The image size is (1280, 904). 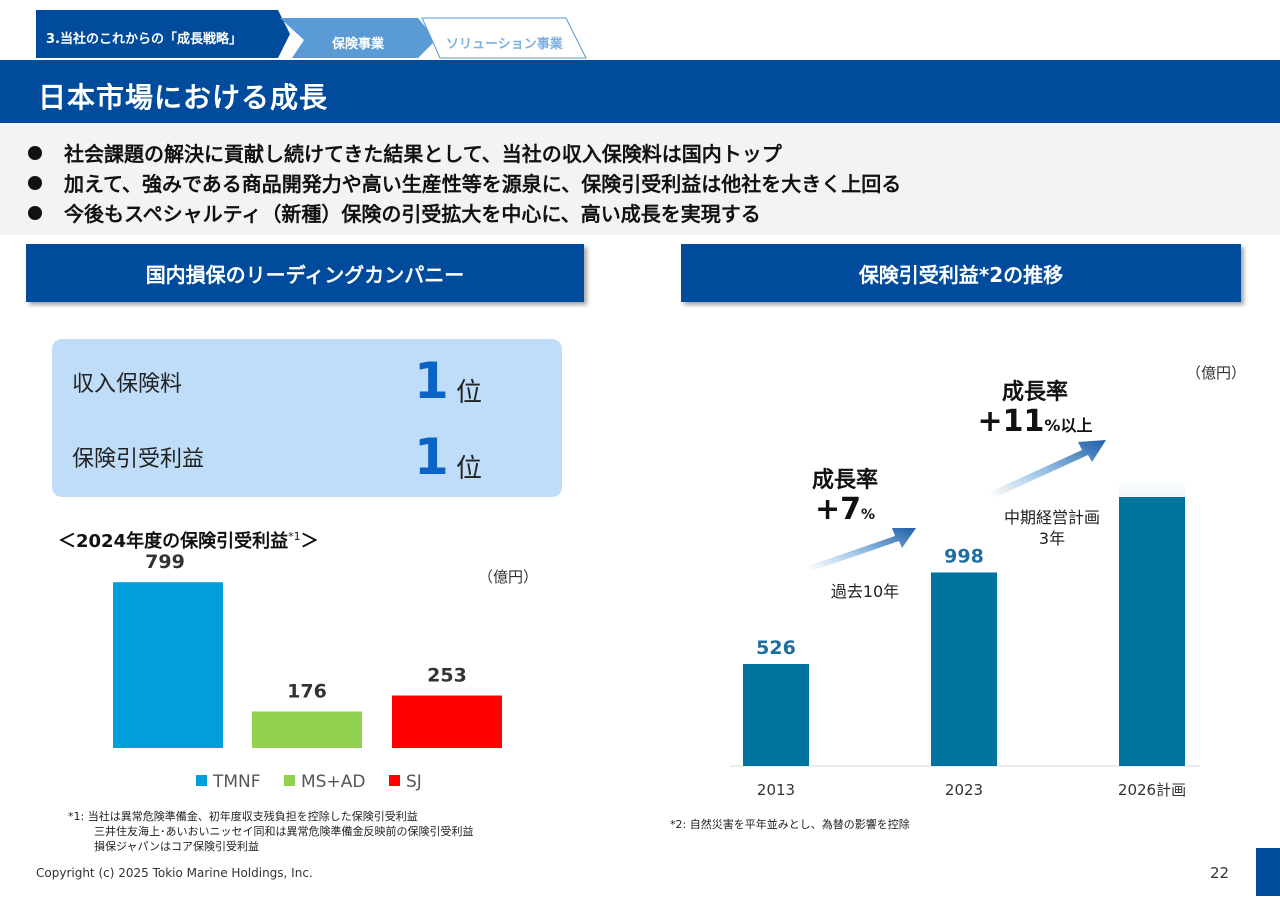 I want to click on bar-value-label: 799, so click(x=165, y=562).